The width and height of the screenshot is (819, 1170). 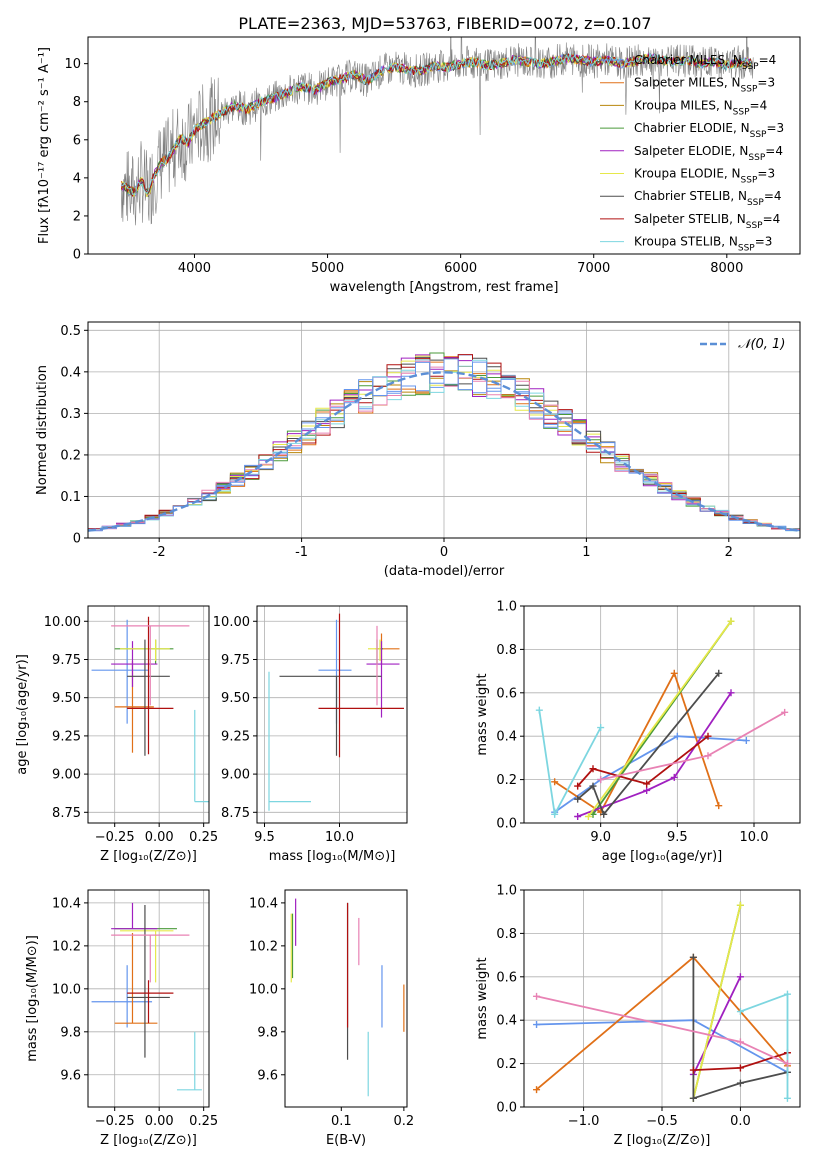 What do you see at coordinates (444, 571) in the screenshot?
I see `x-axis-label: (data-model)/error` at bounding box center [444, 571].